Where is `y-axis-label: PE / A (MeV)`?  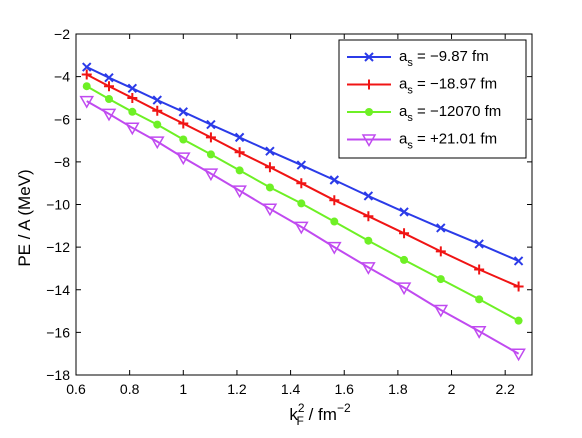
y-axis-label: PE / A (MeV) is located at coordinates (24, 217).